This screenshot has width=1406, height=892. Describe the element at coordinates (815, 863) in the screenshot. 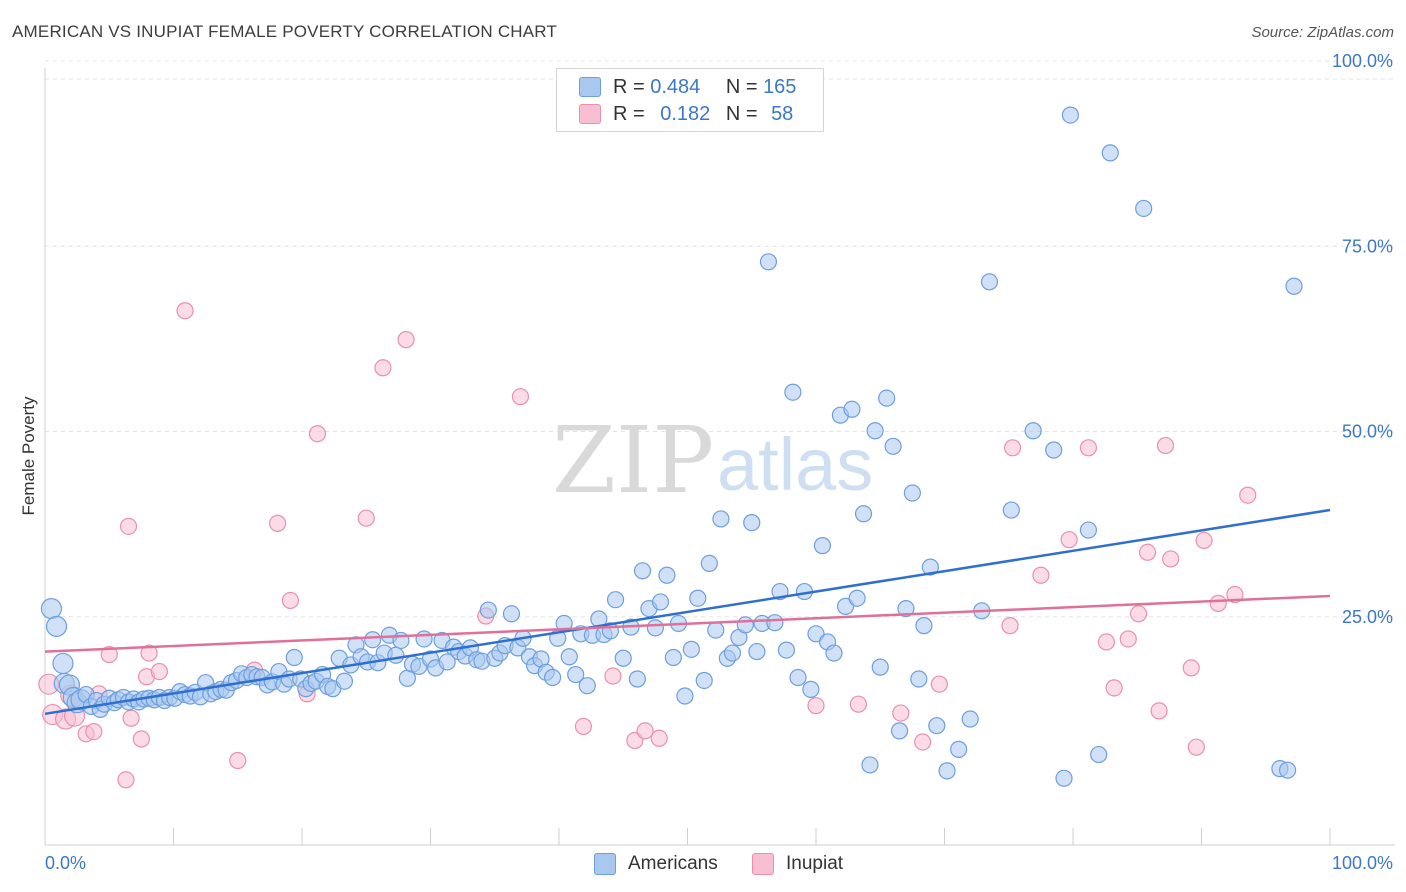

I see `bottom-legend-label-inupiat: Inupiat` at that location.